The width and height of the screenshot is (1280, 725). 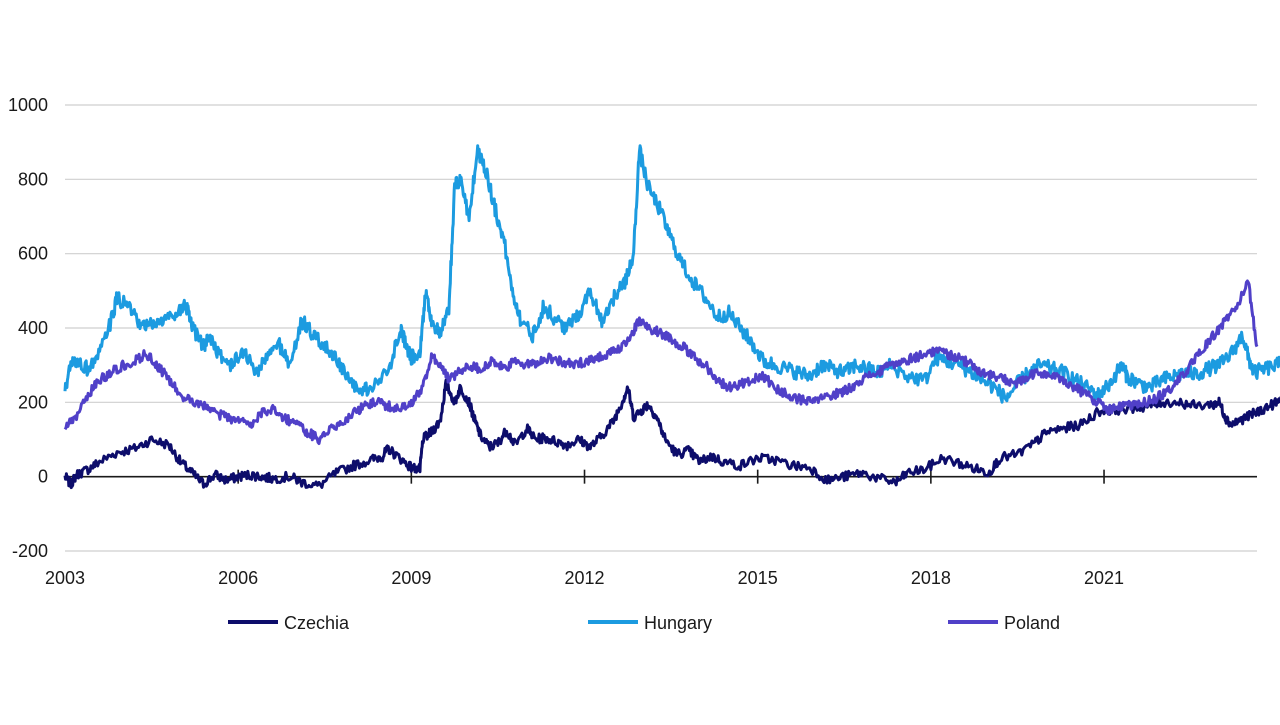 What do you see at coordinates (238, 578) in the screenshot?
I see `x-tick-label: 2006` at bounding box center [238, 578].